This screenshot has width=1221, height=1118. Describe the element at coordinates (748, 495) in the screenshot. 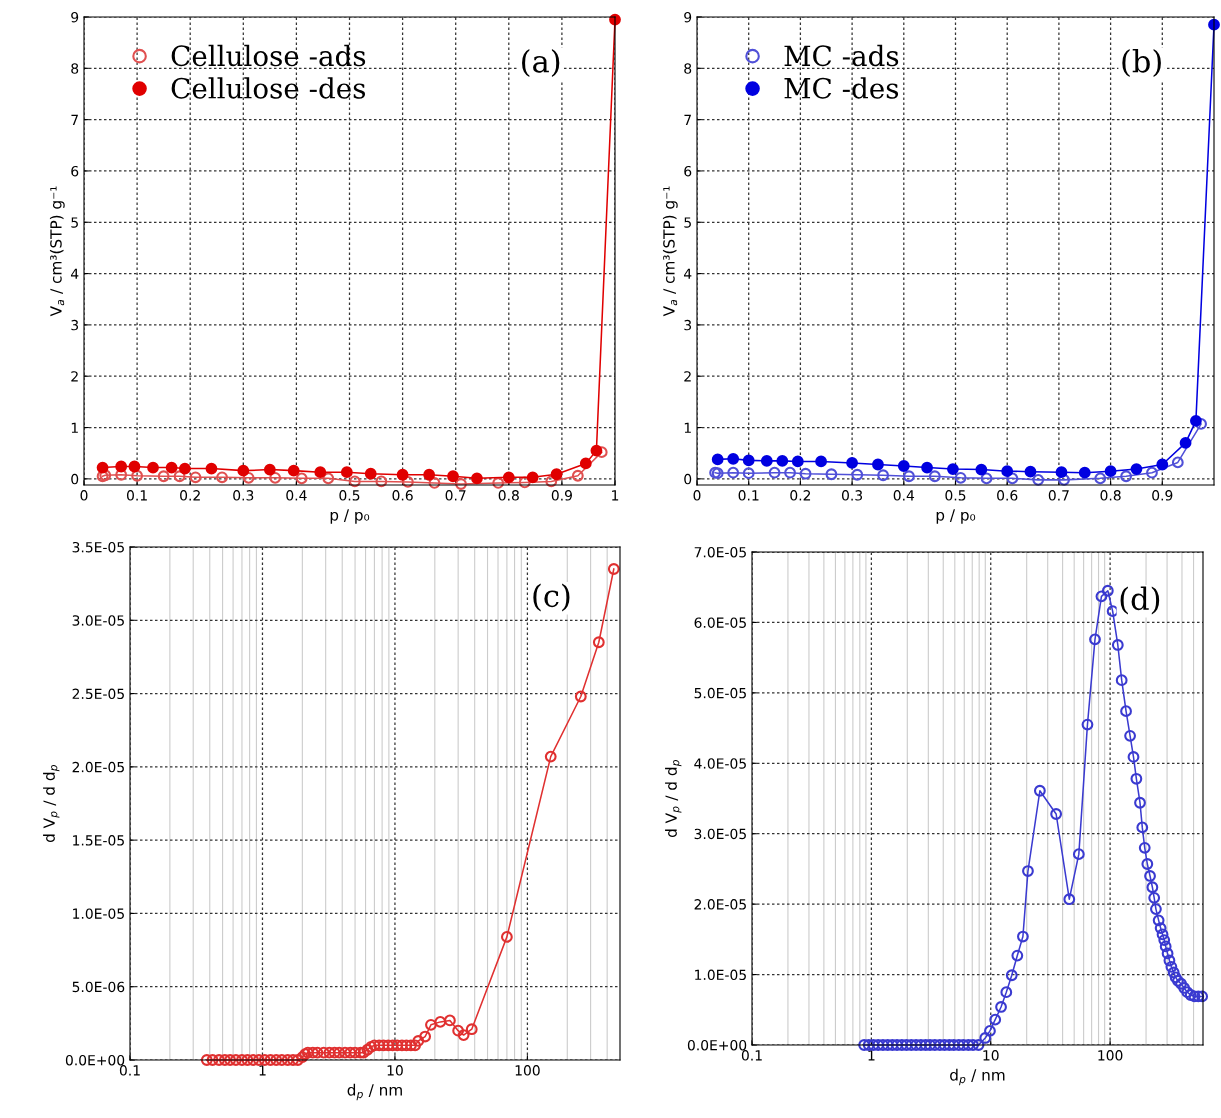

I see `x-tick-label: 0.1` at that location.